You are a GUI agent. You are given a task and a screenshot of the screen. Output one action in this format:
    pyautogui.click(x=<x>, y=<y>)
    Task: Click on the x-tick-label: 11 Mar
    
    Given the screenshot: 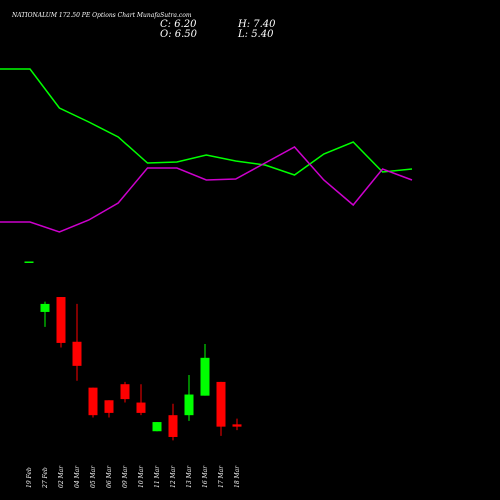 What is the action you would take?
    pyautogui.click(x=157, y=476)
    